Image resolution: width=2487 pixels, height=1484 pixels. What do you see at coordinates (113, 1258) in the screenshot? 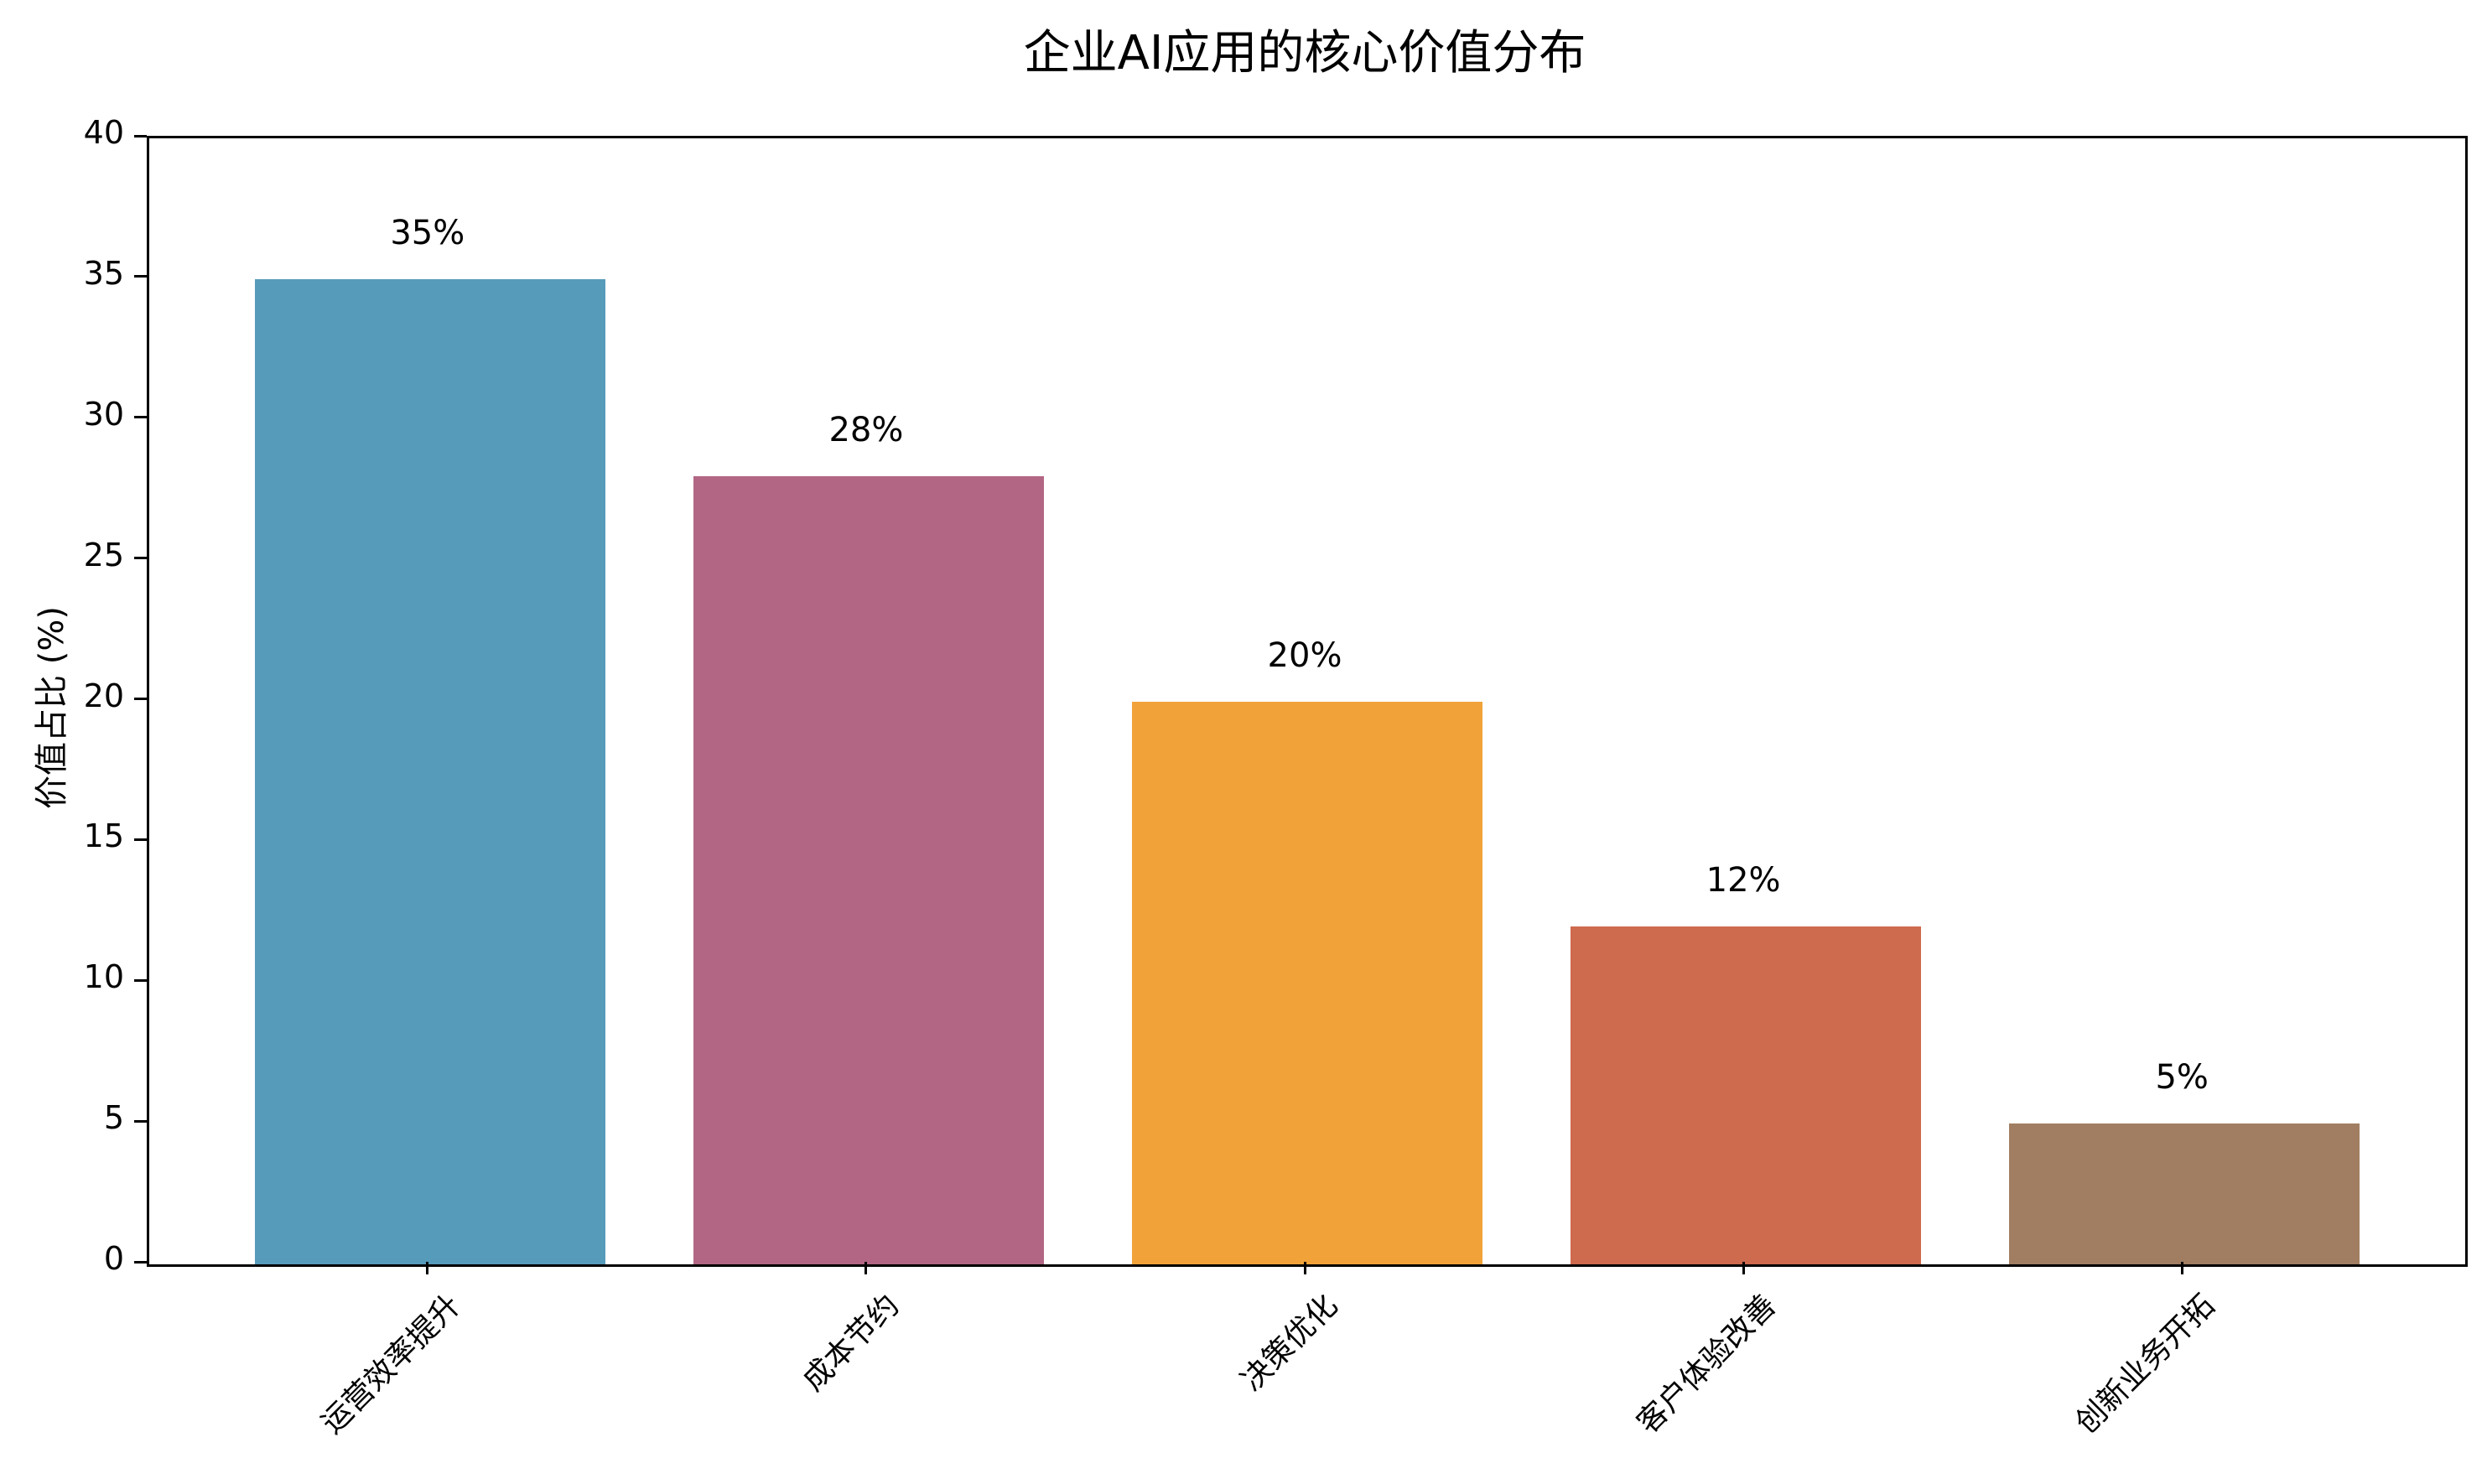
I see `y-tick-label: 0` at bounding box center [113, 1258].